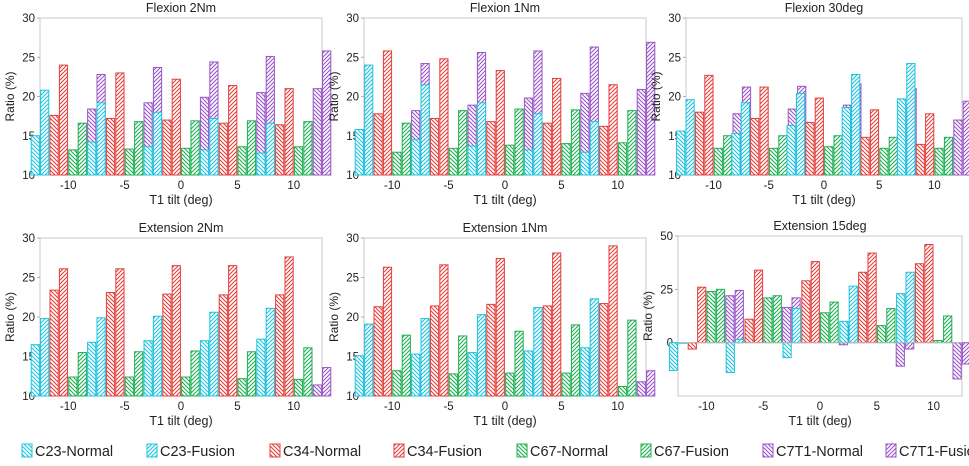  What do you see at coordinates (819, 452) in the screenshot?
I see `legend-label: C7T1-Normal` at bounding box center [819, 452].